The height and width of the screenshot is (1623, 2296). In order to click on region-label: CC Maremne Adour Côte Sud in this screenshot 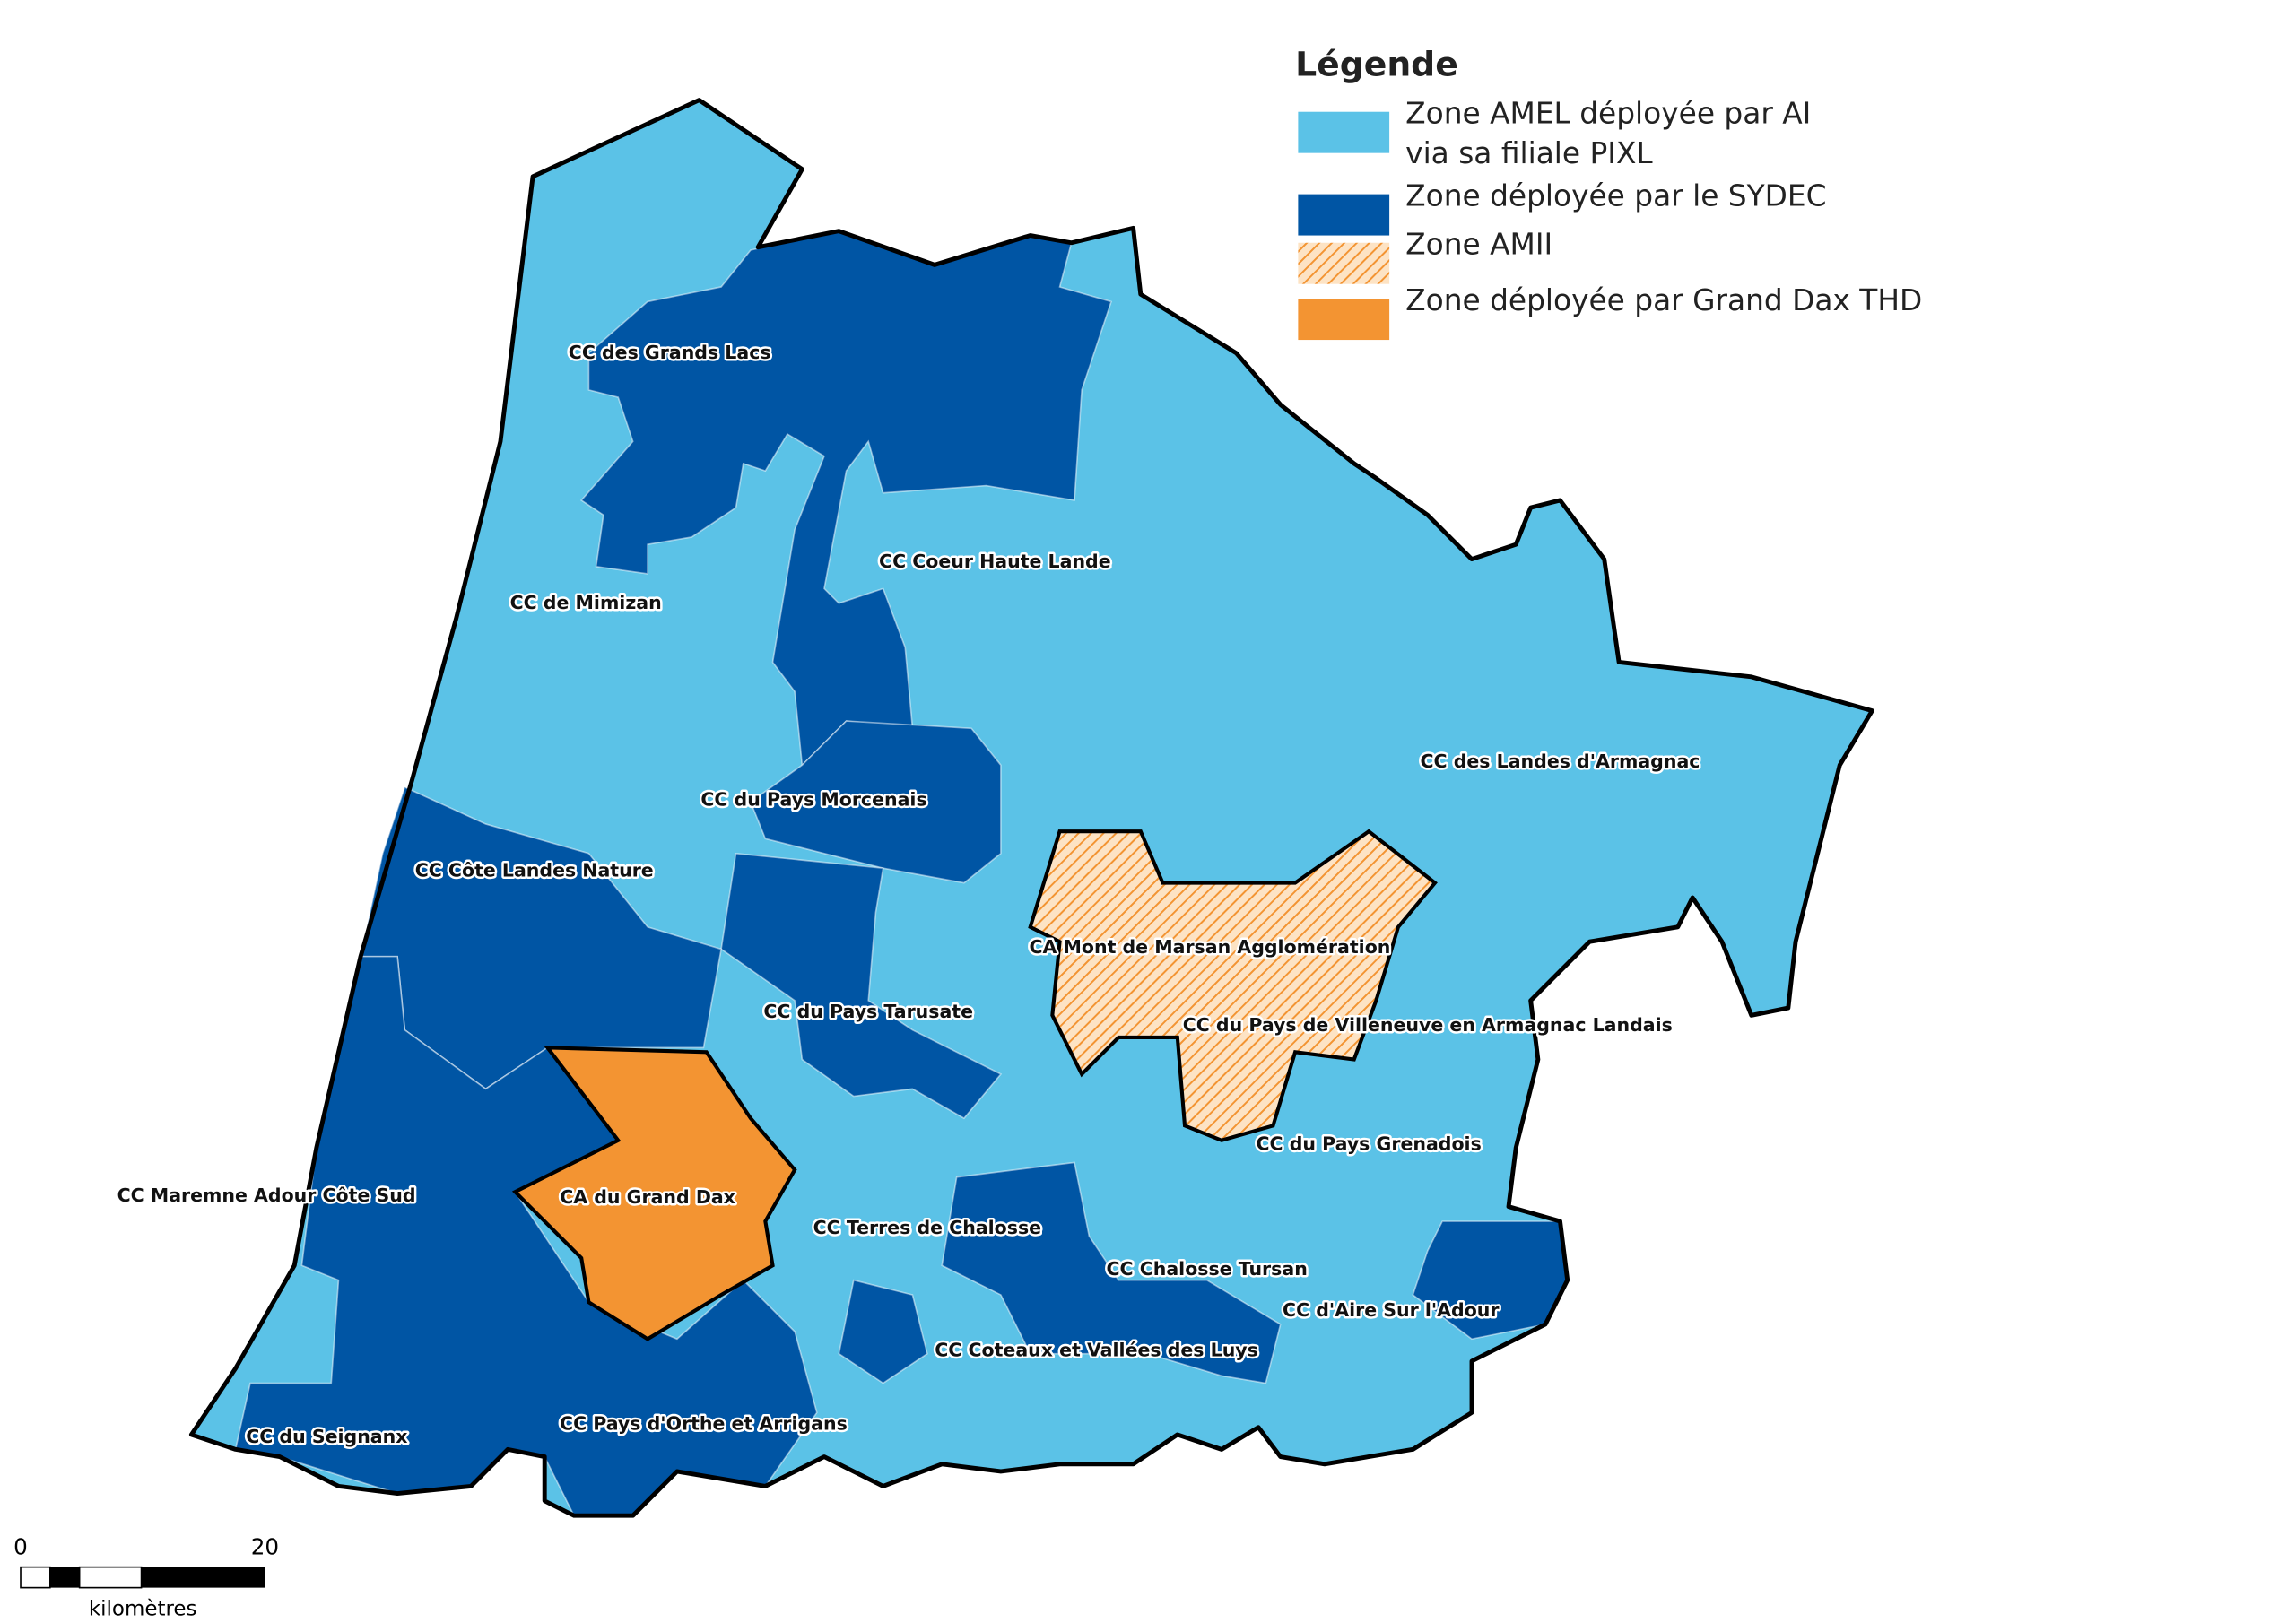, I will do `click(266, 1195)`.